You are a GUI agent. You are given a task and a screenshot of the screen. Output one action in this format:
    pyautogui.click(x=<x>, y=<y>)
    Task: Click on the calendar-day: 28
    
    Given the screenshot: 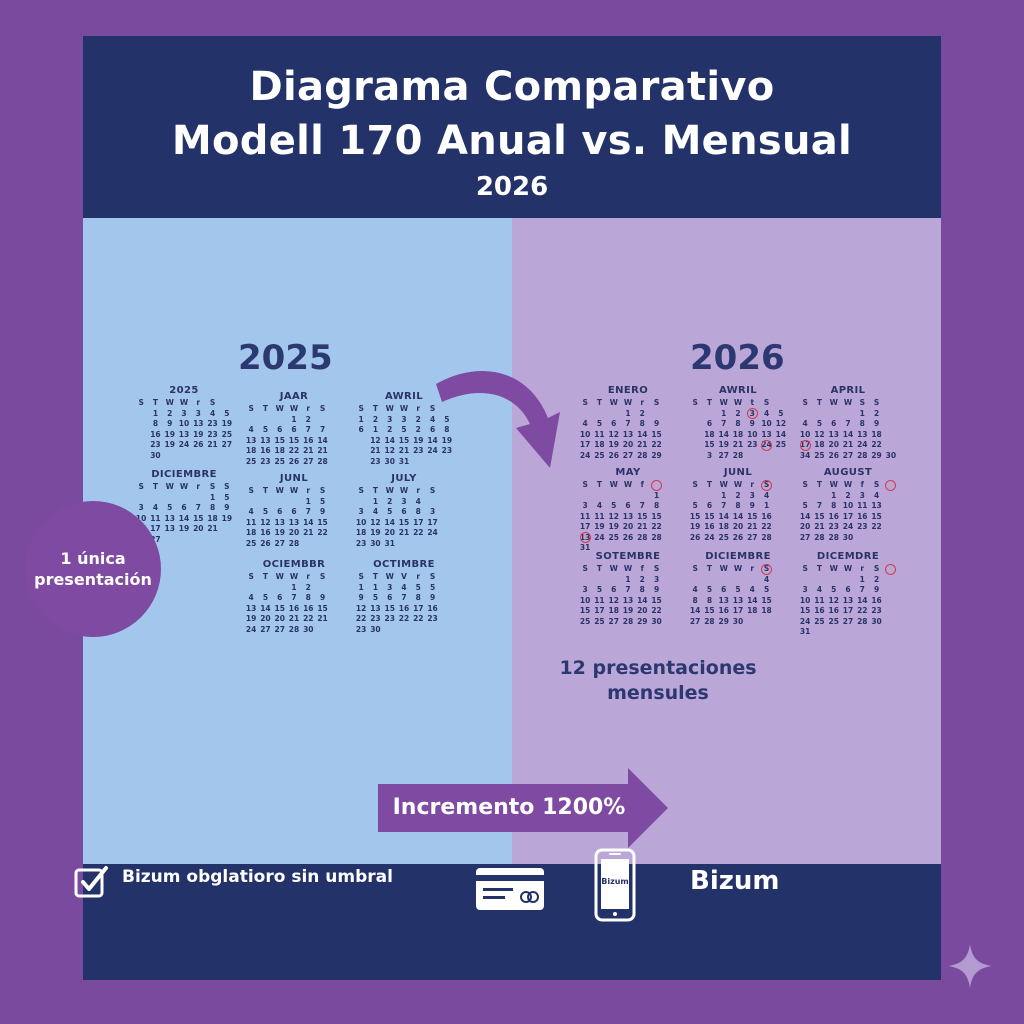 What is the action you would take?
    pyautogui.click(x=738, y=455)
    